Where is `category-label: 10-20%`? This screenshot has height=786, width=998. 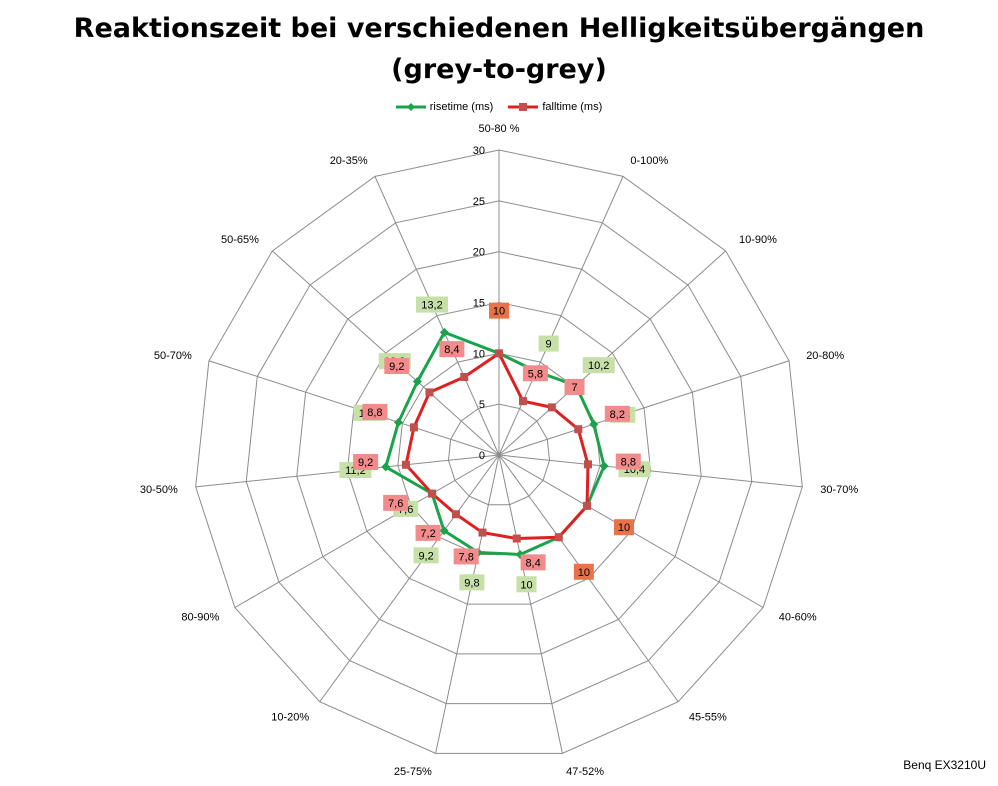 category-label: 10-20% is located at coordinates (290, 717).